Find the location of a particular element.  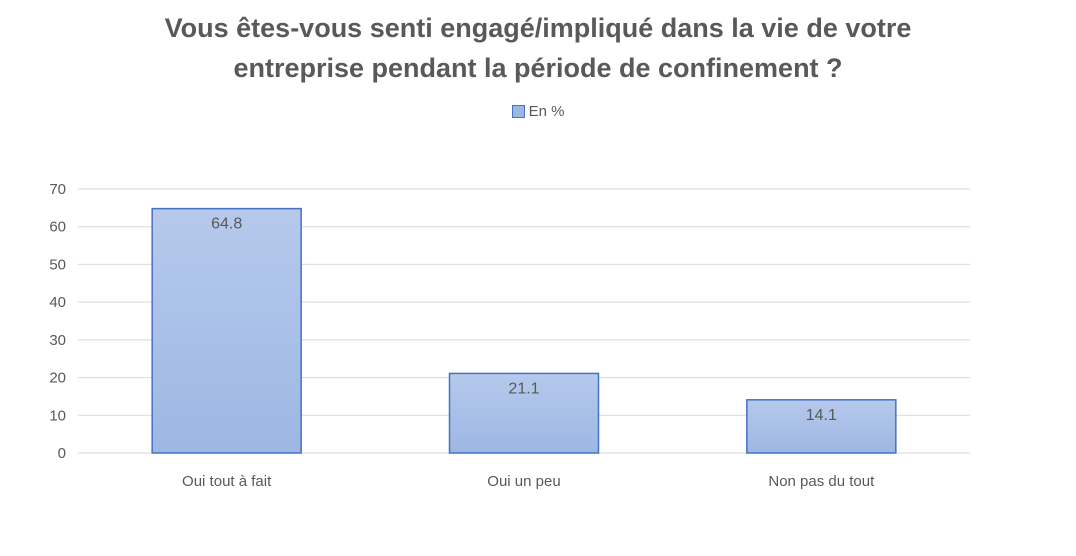

y-tick-label: 50 is located at coordinates (57, 264).